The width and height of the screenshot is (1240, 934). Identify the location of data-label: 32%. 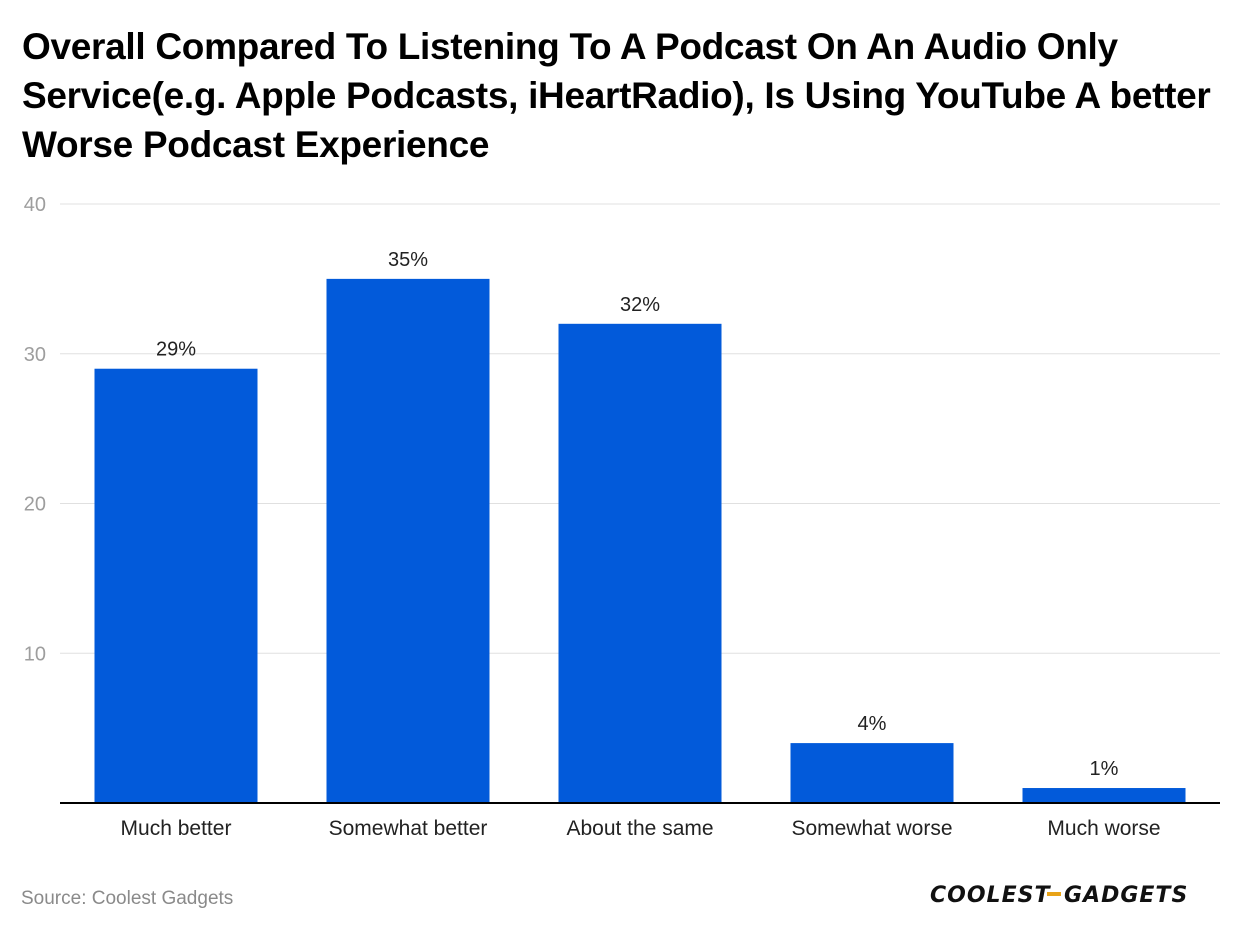
(640, 305).